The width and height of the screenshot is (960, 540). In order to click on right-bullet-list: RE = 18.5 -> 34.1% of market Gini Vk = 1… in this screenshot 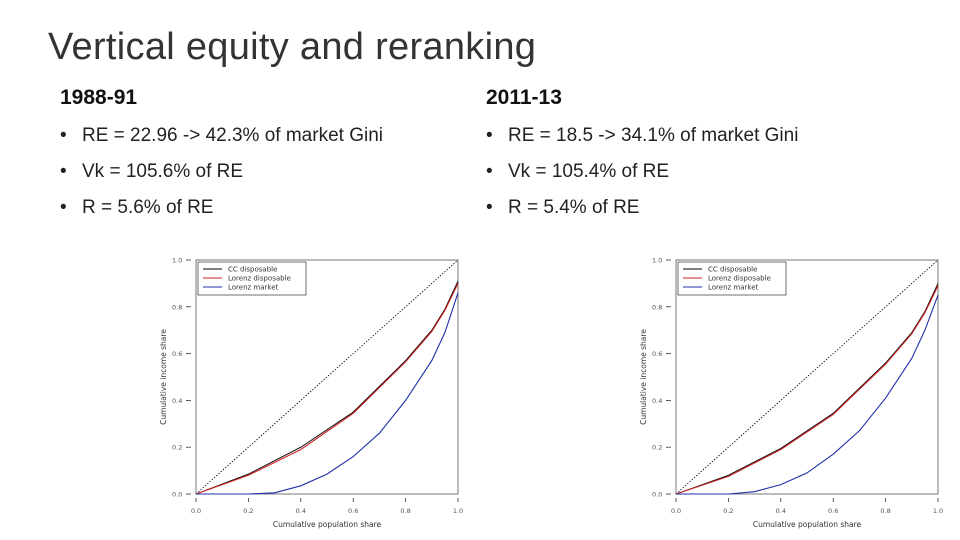, I will do `click(642, 180)`.